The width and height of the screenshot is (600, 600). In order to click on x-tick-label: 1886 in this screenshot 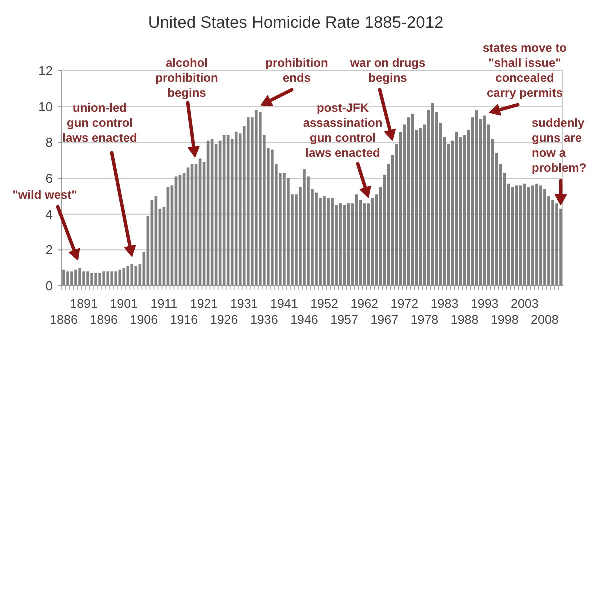, I will do `click(64, 320)`.